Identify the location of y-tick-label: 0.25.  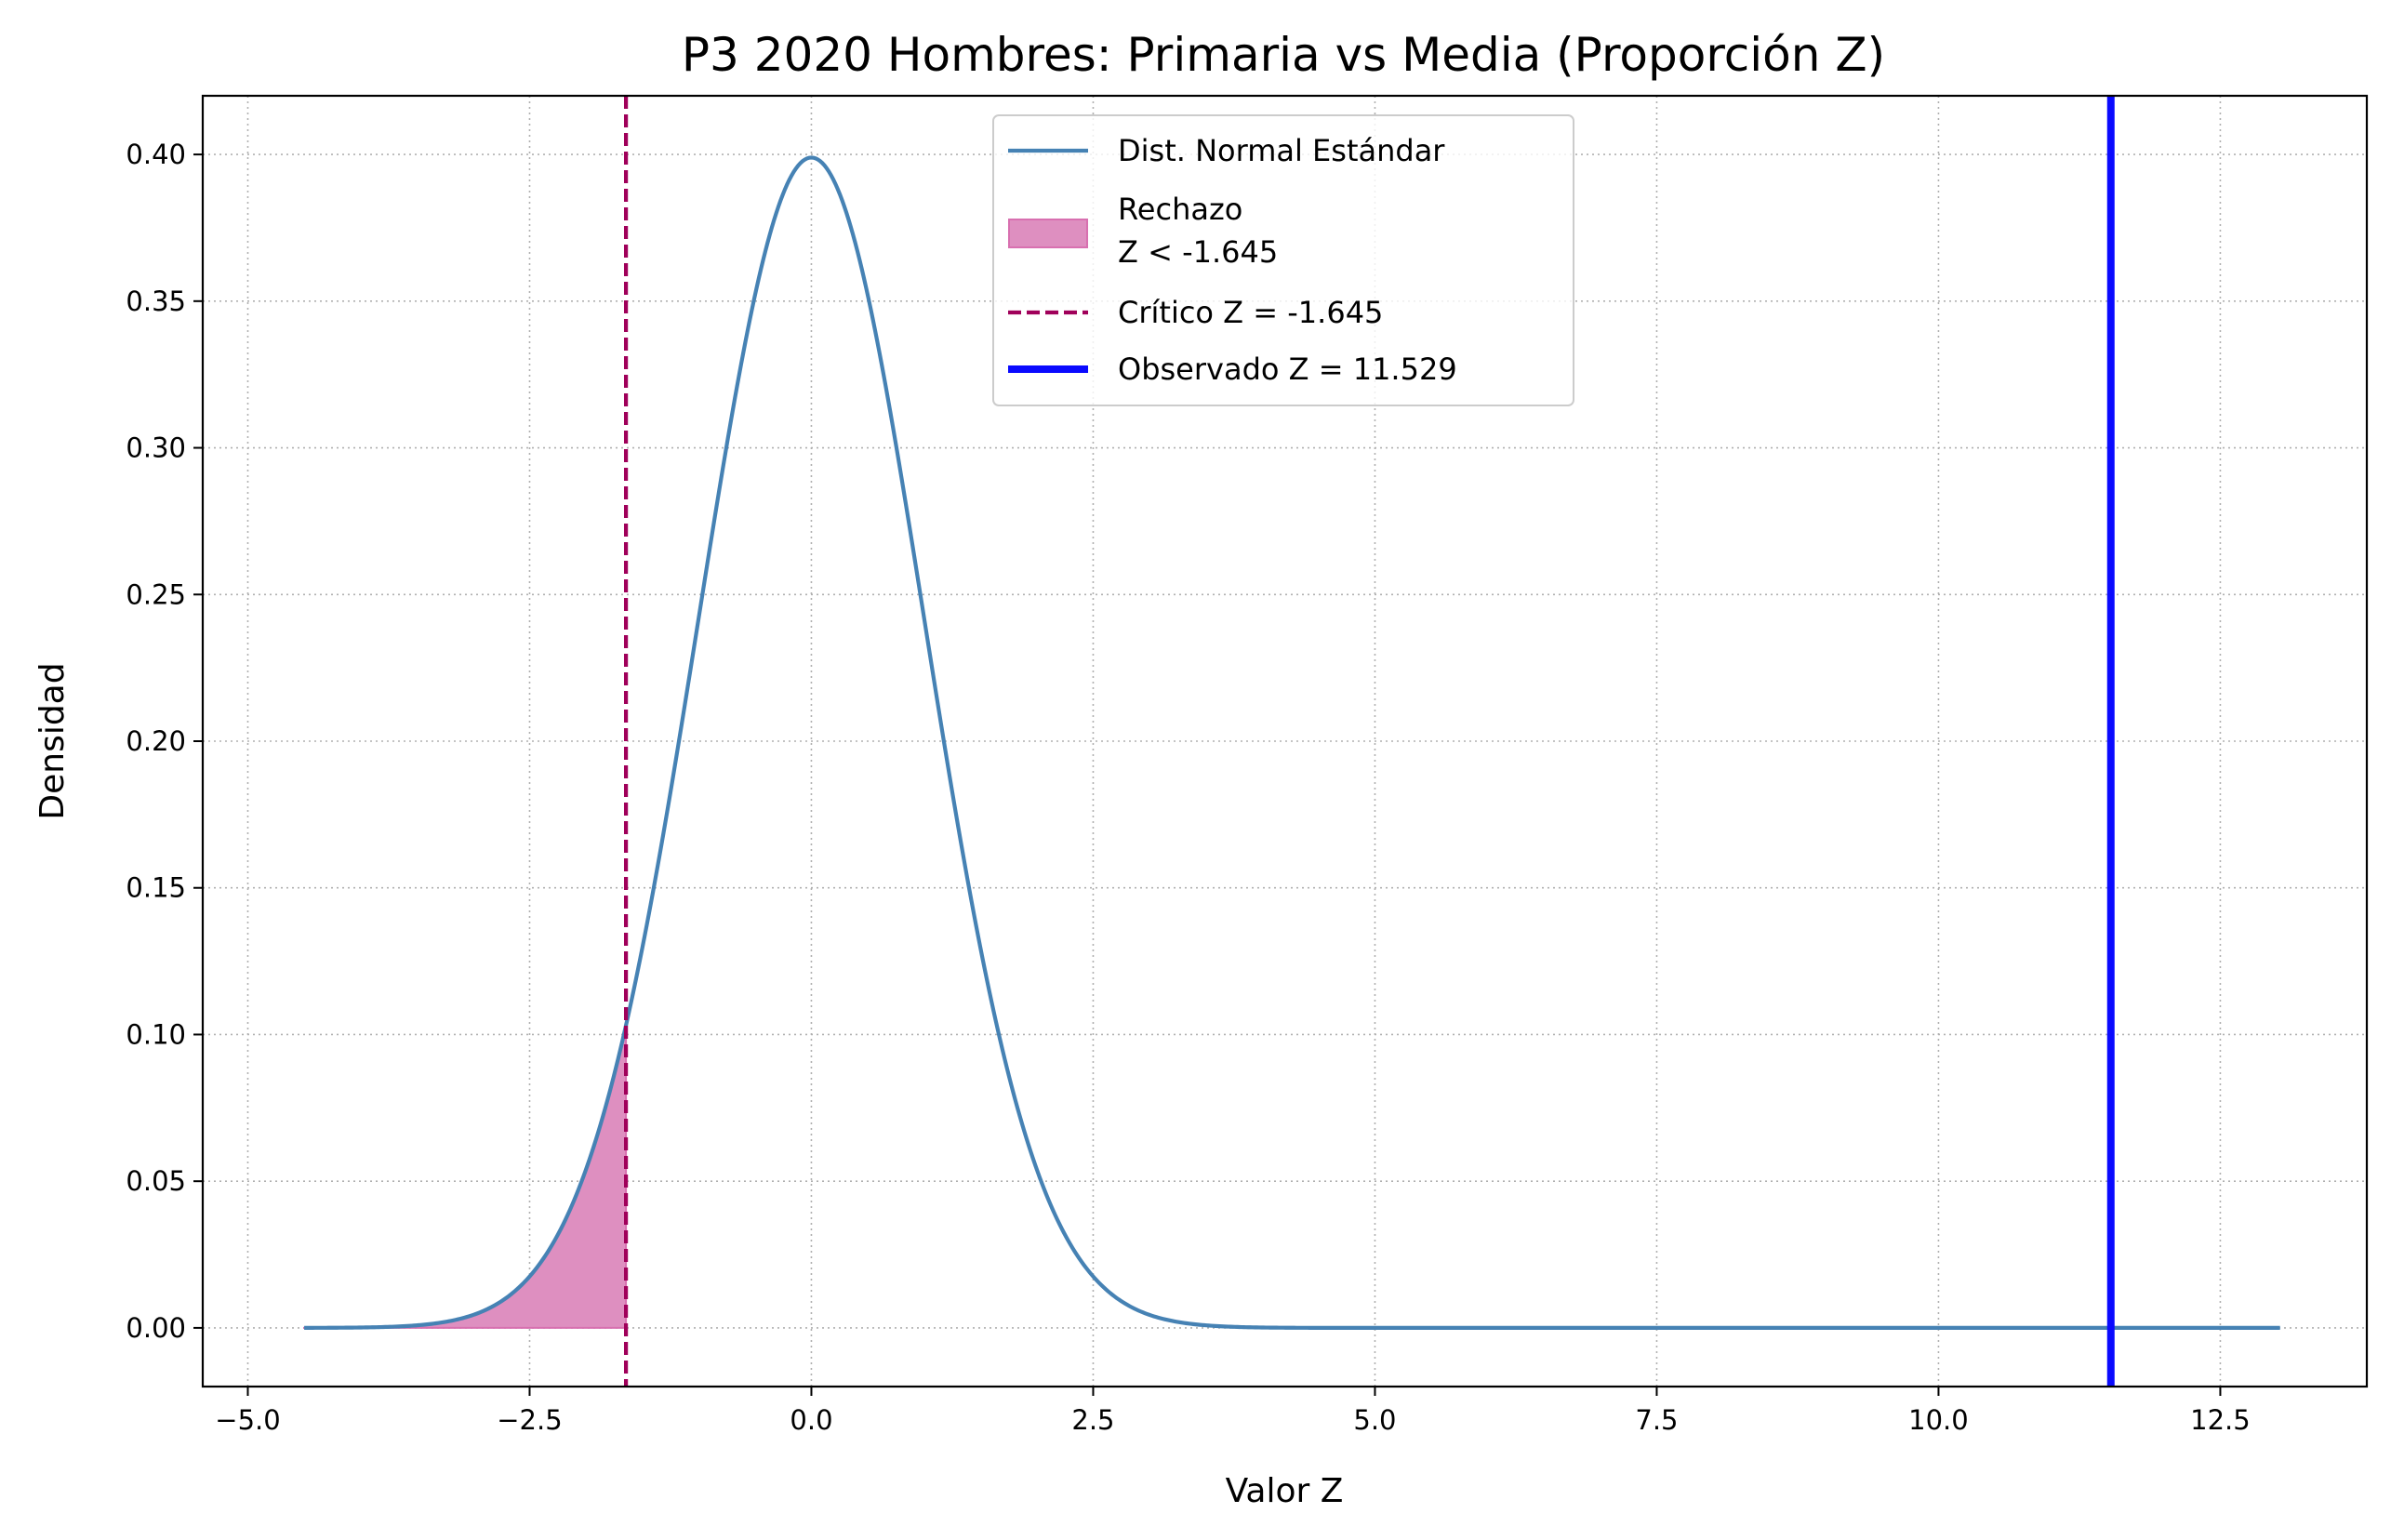
(156, 594).